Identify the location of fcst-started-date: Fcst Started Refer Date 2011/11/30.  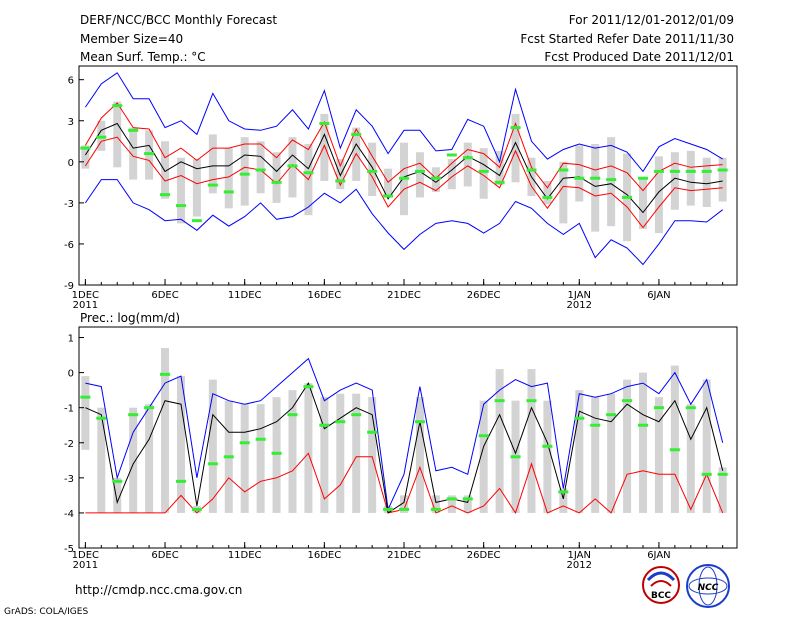
(627, 39).